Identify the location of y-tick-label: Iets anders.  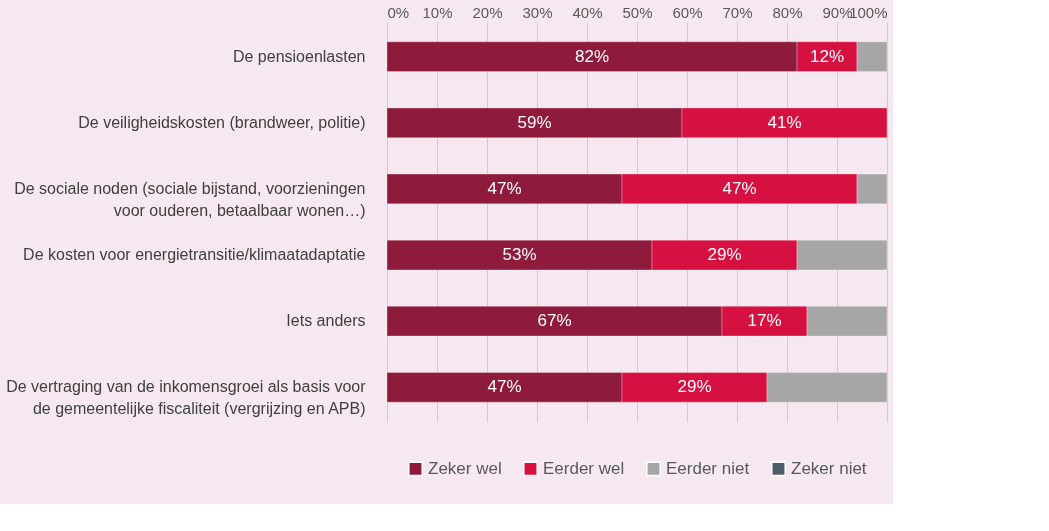
(326, 321).